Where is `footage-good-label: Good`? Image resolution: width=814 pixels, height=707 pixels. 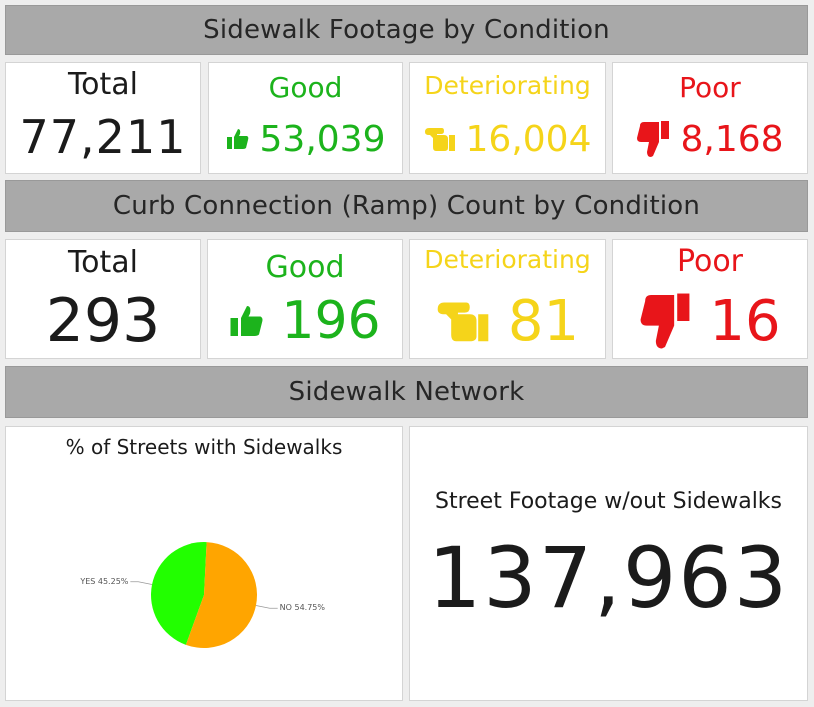
footage-good-label: Good is located at coordinates (305, 87).